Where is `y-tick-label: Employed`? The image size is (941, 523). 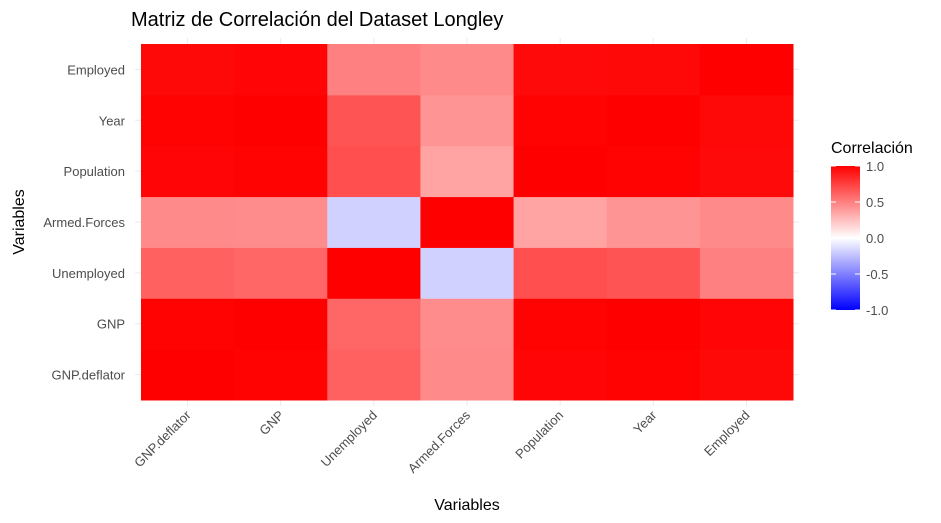
y-tick-label: Employed is located at coordinates (96, 69).